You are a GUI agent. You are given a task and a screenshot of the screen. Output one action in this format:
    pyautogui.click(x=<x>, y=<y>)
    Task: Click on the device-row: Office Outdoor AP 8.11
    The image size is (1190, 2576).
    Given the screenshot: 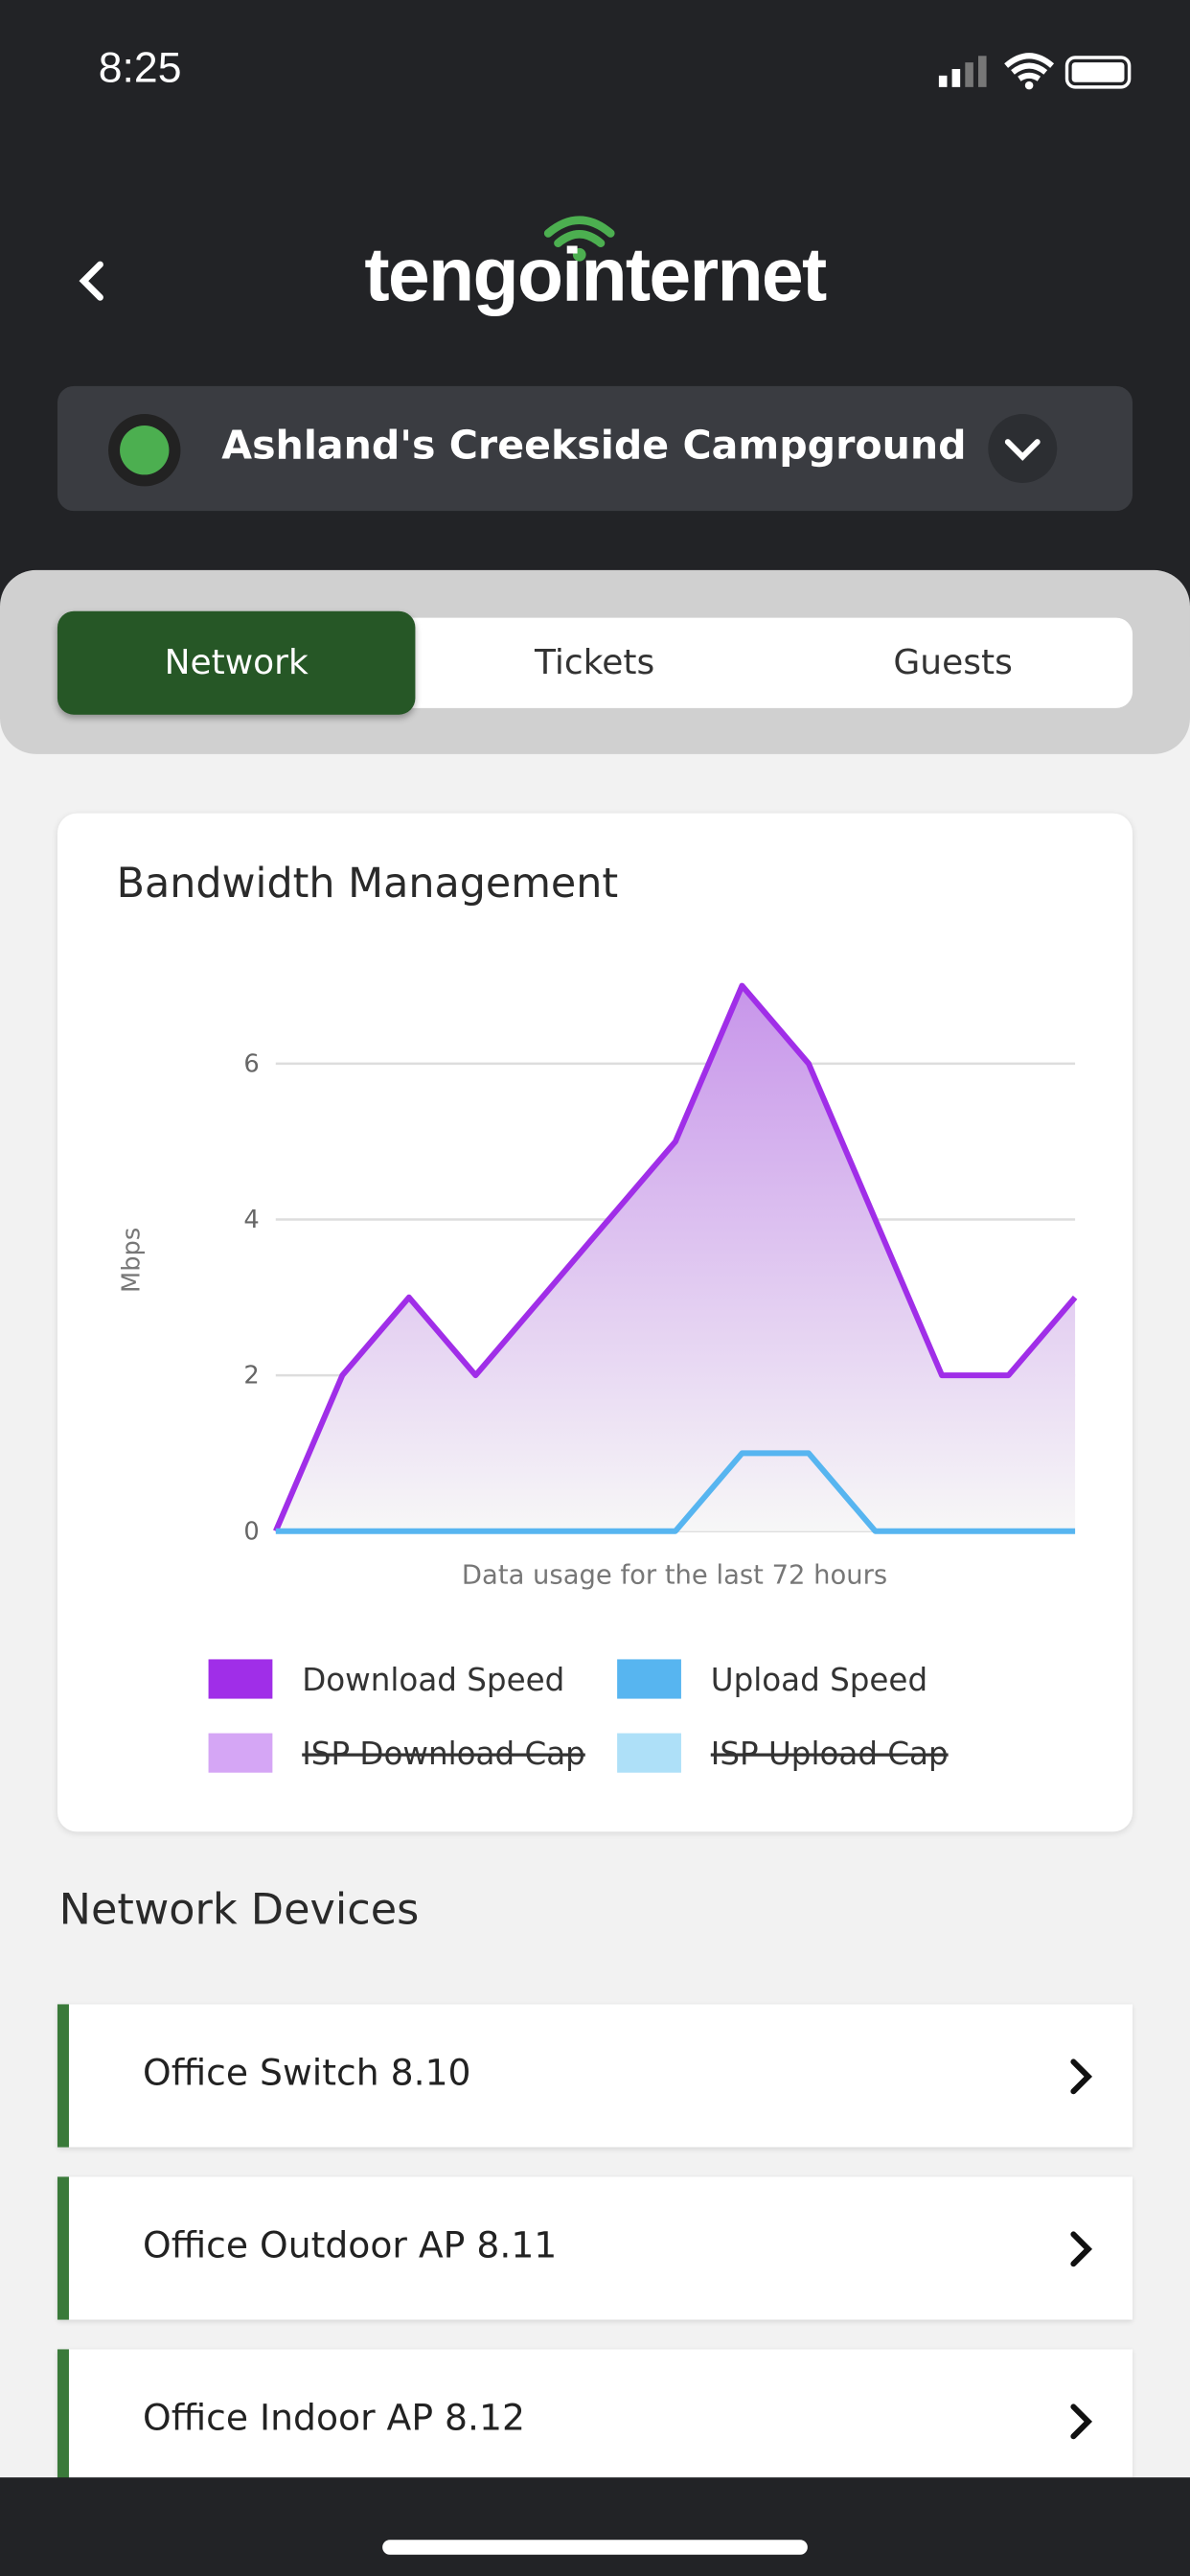 What is the action you would take?
    pyautogui.click(x=595, y=2248)
    